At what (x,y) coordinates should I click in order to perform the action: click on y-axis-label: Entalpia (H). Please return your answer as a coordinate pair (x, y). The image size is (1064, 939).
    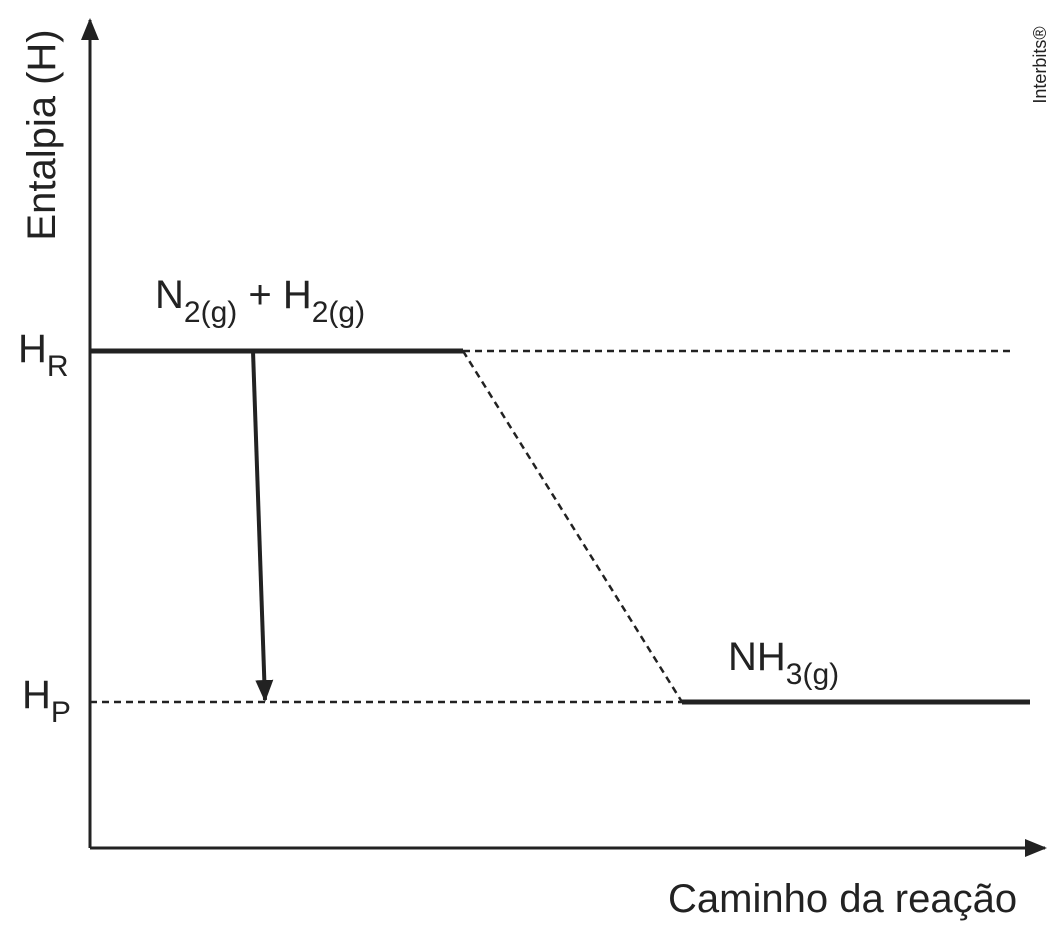
    Looking at the image, I should click on (42, 134).